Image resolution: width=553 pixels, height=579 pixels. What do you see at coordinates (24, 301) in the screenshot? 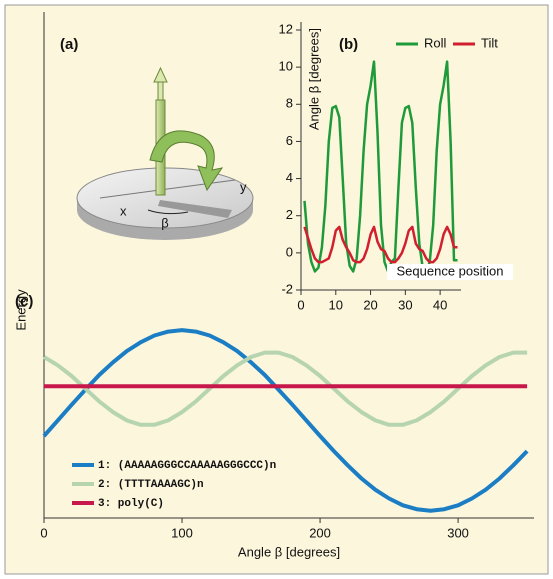
I see `panel-label: (c)` at bounding box center [24, 301].